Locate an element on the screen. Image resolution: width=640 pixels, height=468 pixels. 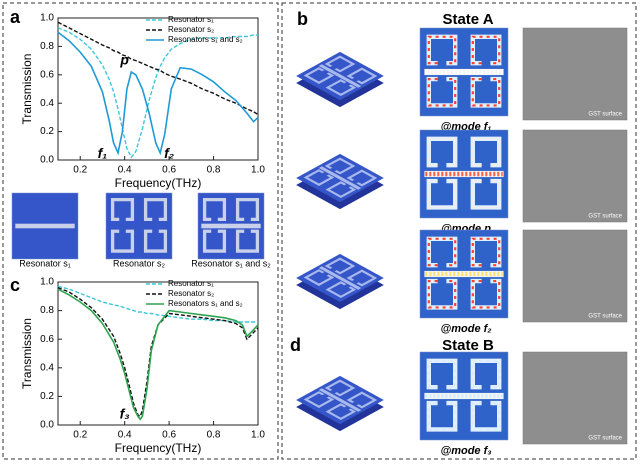
plot-frame is located at coordinates (158, 89).